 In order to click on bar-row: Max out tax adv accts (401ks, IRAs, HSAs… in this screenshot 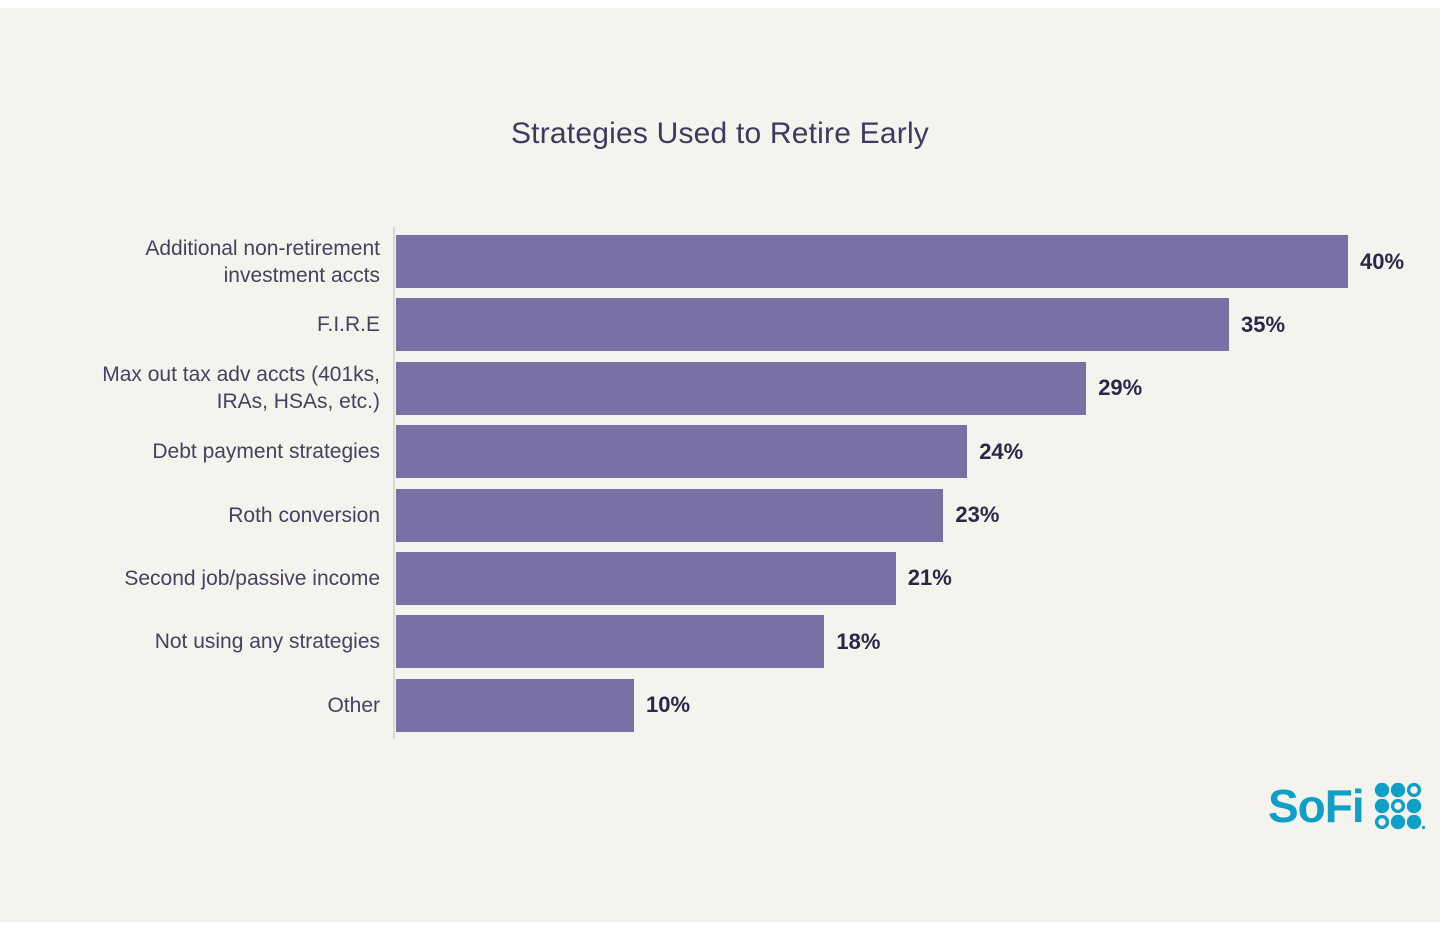, I will do `click(720, 388)`.